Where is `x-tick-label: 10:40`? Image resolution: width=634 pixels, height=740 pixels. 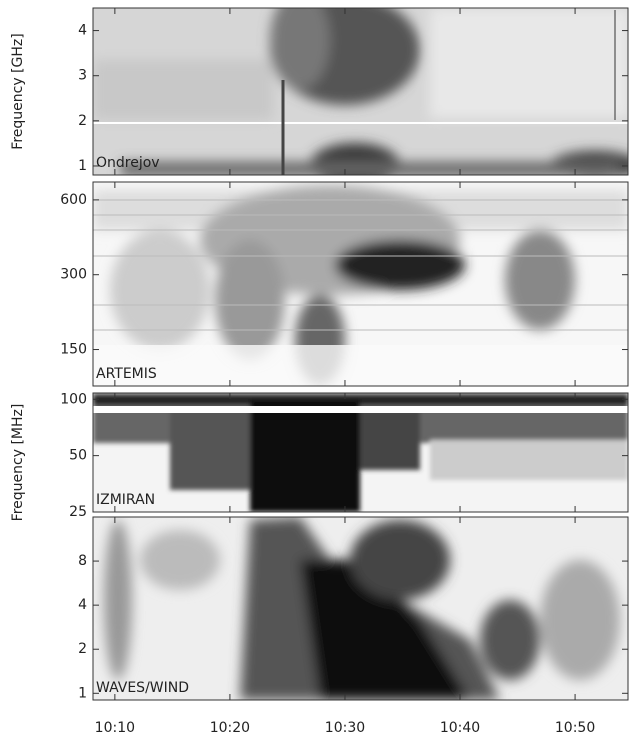
x-tick-label: 10:40 is located at coordinates (460, 728).